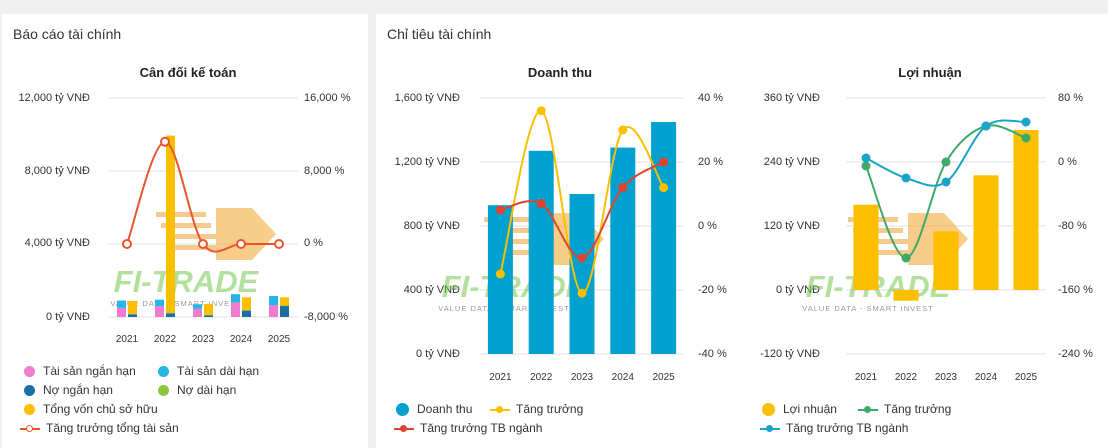 The width and height of the screenshot is (1108, 448). I want to click on watermark-brand-text: FI-TRADE, so click(879, 286).